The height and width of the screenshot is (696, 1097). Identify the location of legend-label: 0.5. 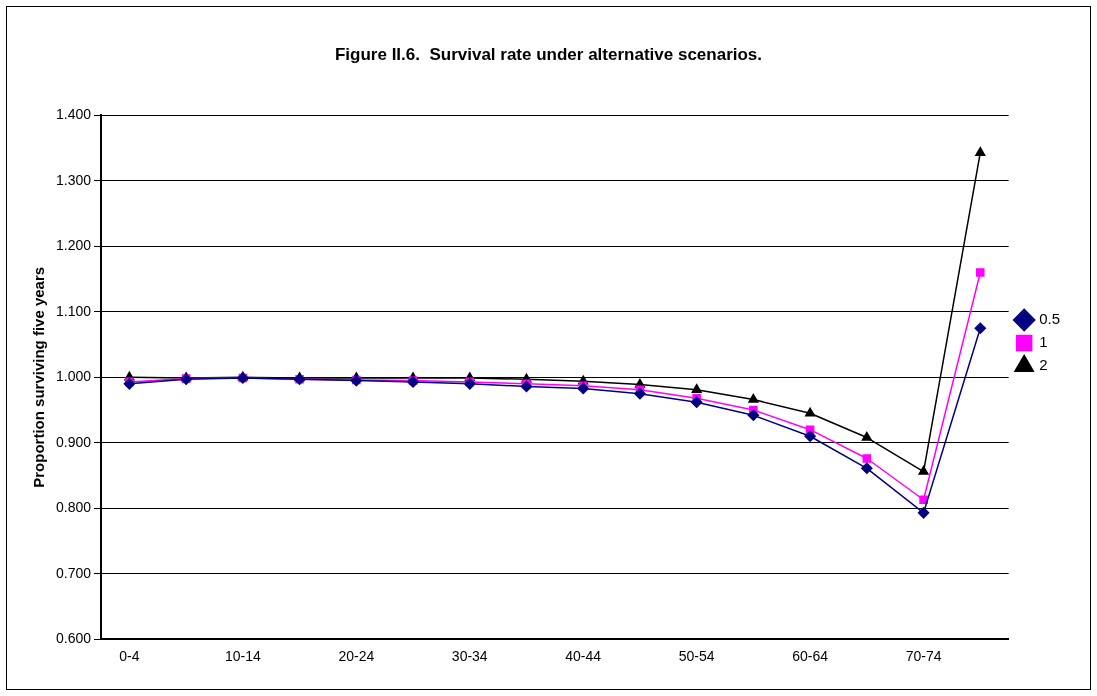
(1050, 319).